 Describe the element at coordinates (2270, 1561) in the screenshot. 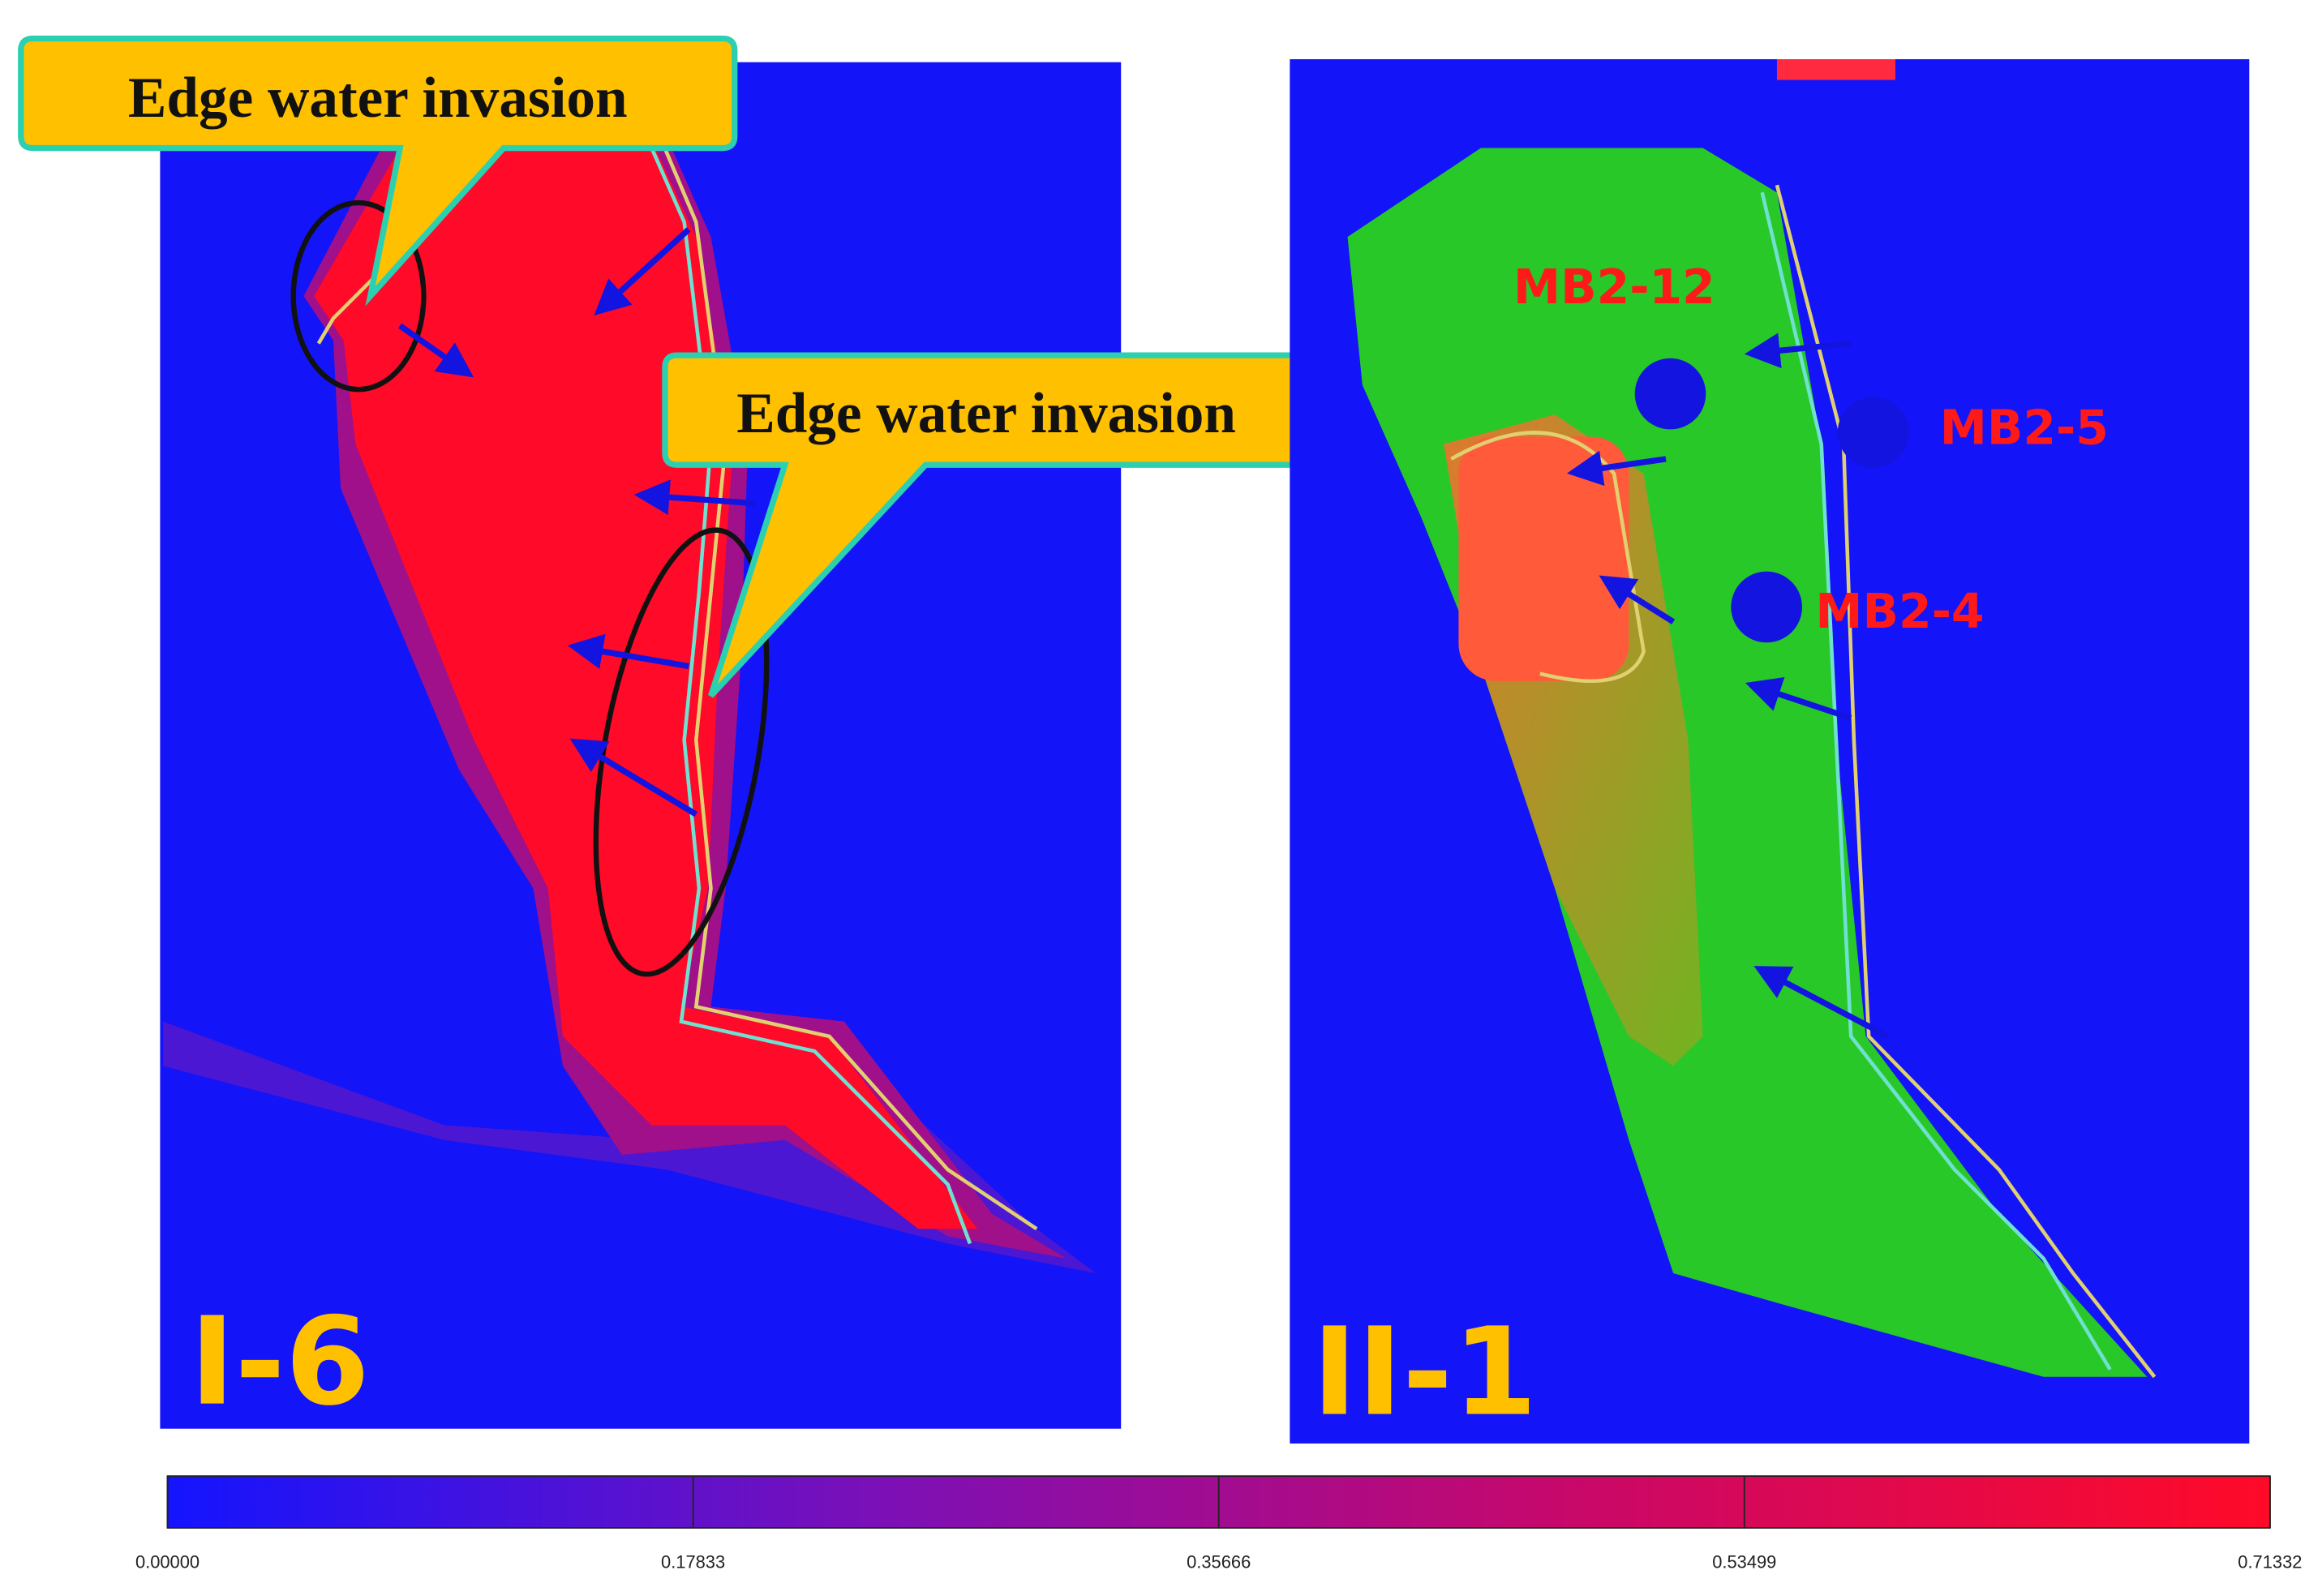

I see `colorbar-tick-label: 0.71332` at that location.